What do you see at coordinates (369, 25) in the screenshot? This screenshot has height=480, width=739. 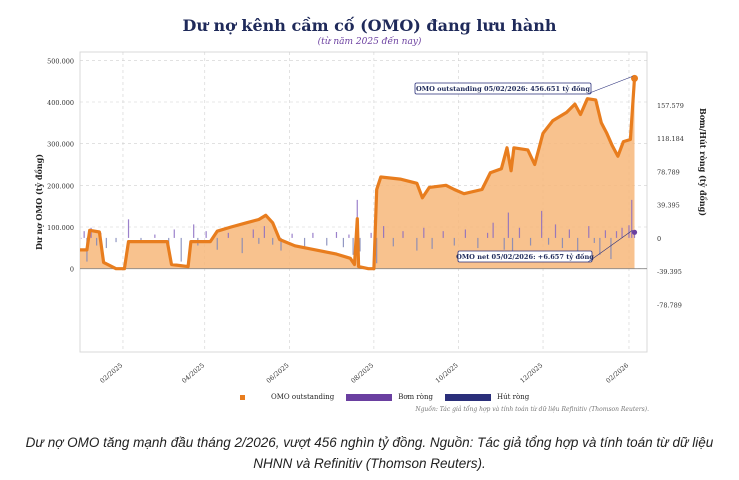 I see `chart-title: Dư nợ kênh cầm cố (OMO) đang lưu hành` at bounding box center [369, 25].